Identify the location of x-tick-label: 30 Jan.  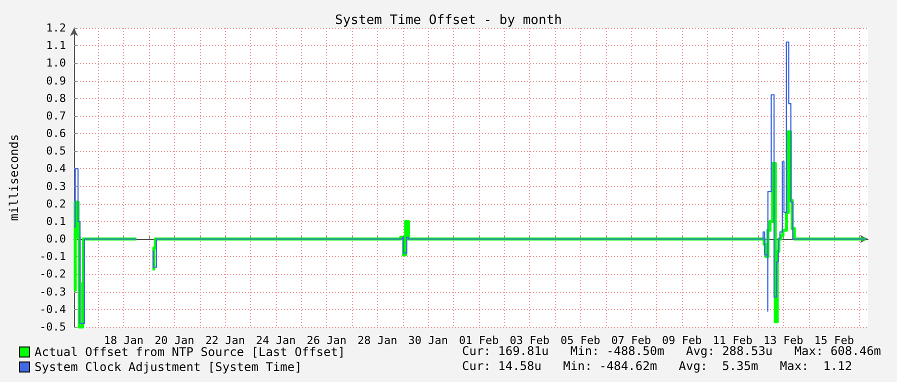
(428, 340).